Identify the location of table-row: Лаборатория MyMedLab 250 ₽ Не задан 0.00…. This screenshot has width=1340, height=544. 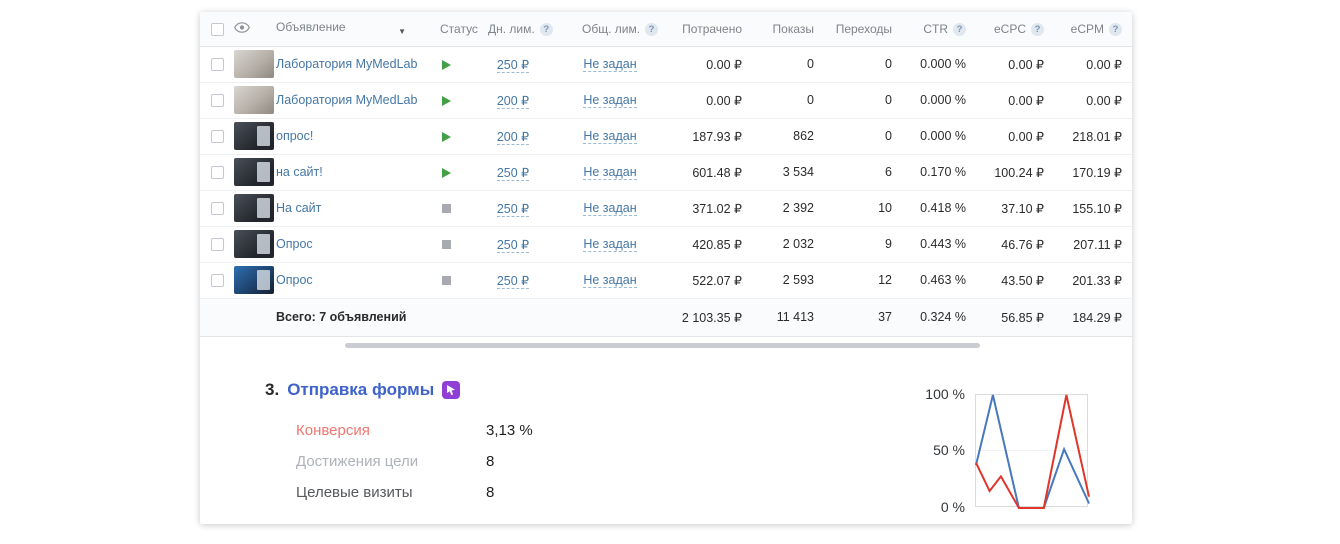
(666, 64).